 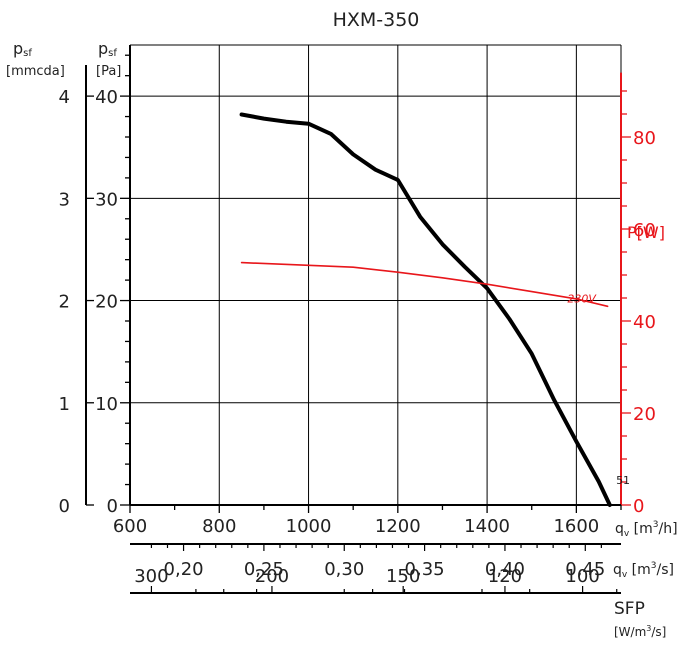 I want to click on power-tick-label: 60, so click(x=644, y=230).